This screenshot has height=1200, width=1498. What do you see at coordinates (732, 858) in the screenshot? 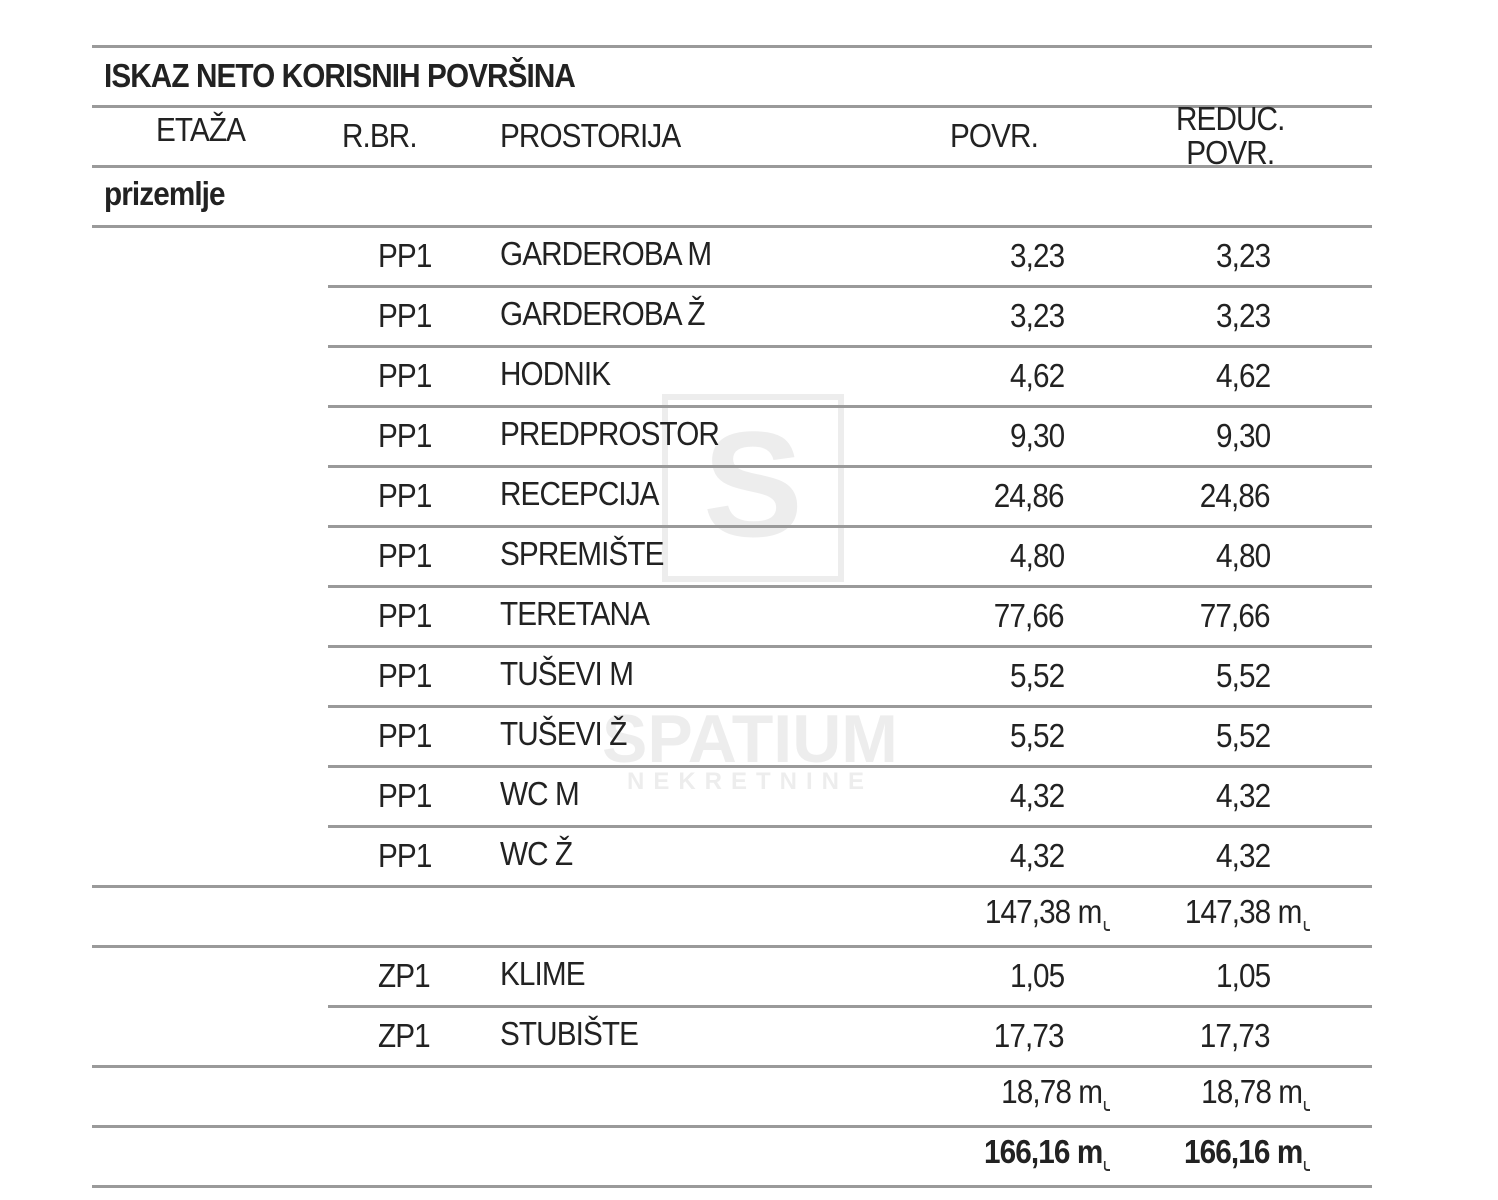
I see `table-row: PP1 WC Ž 4,32 4,32` at bounding box center [732, 858].